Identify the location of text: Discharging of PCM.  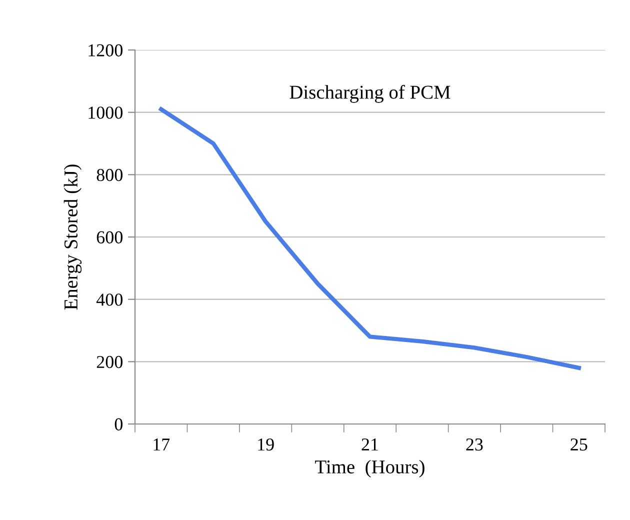
(370, 93).